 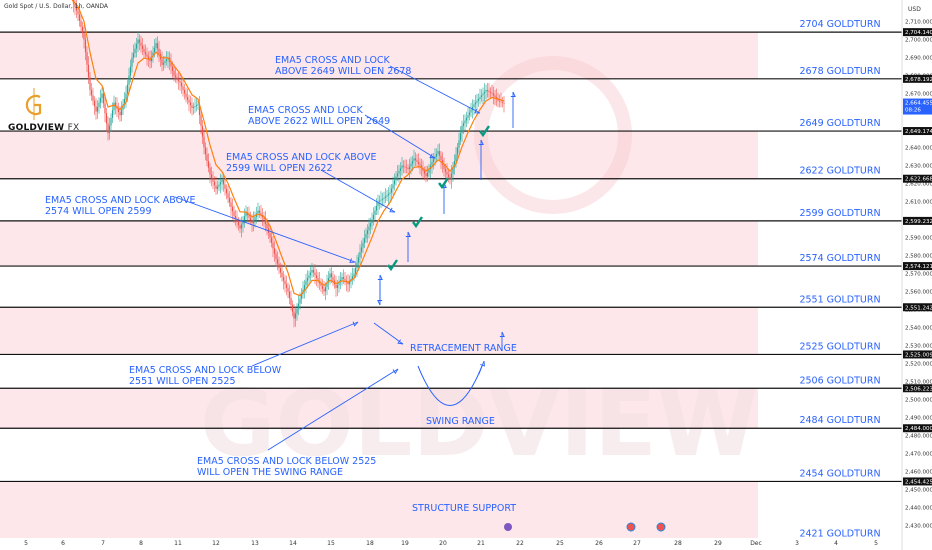 What do you see at coordinates (914, 9) in the screenshot?
I see `currency-label: USD` at bounding box center [914, 9].